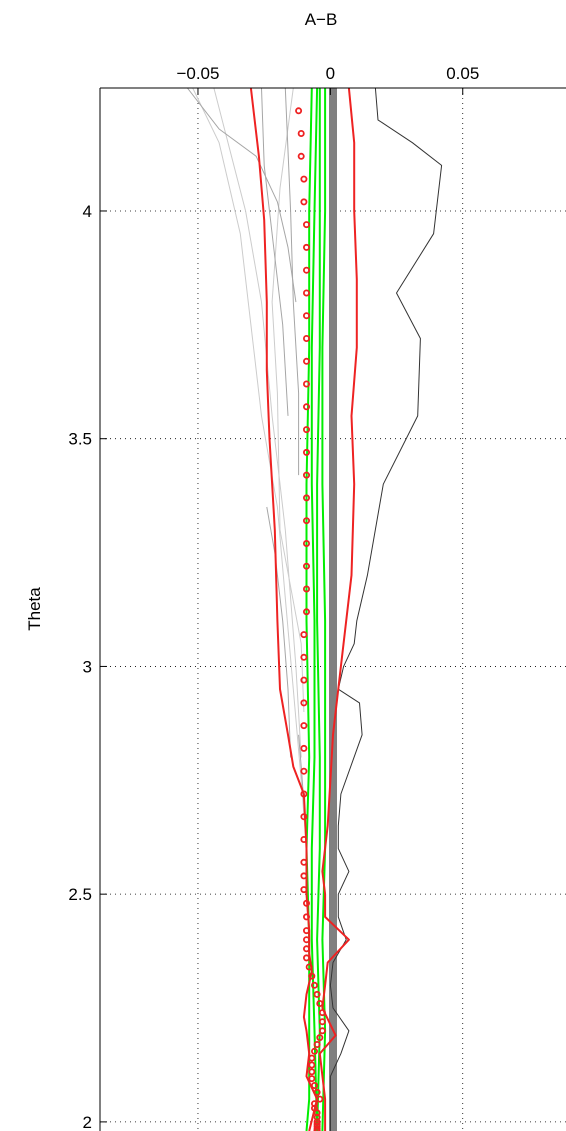 The width and height of the screenshot is (566, 1131). What do you see at coordinates (87, 666) in the screenshot?
I see `y-tick-label: 3` at bounding box center [87, 666].